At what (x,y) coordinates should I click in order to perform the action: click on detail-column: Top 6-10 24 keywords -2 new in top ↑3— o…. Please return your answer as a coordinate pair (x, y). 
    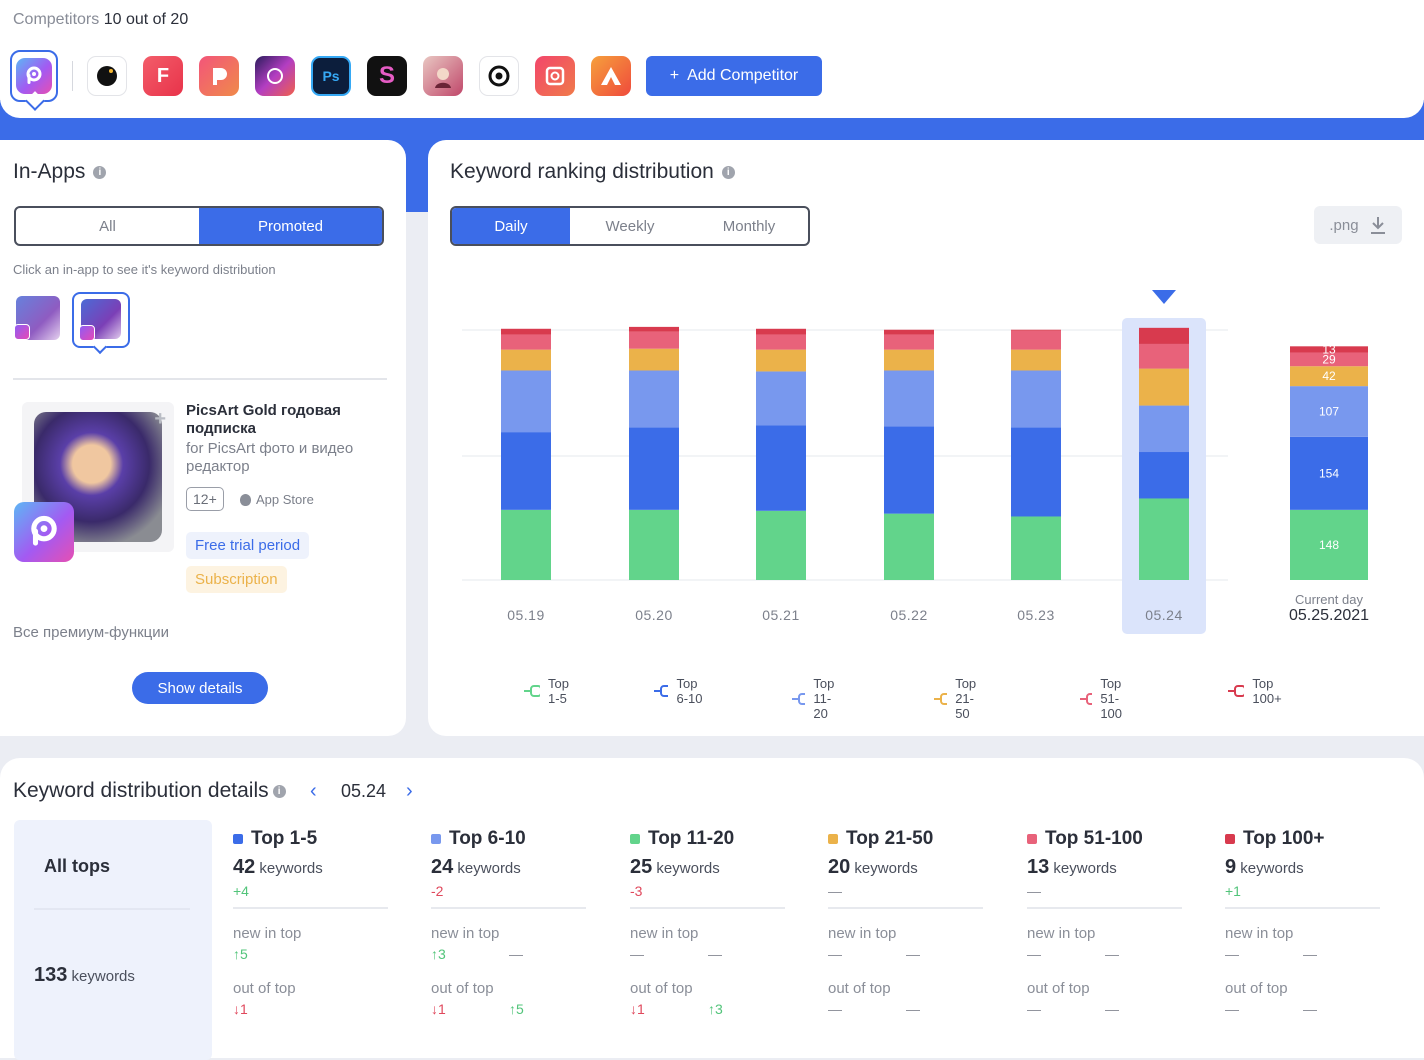
    Looking at the image, I should click on (511, 923).